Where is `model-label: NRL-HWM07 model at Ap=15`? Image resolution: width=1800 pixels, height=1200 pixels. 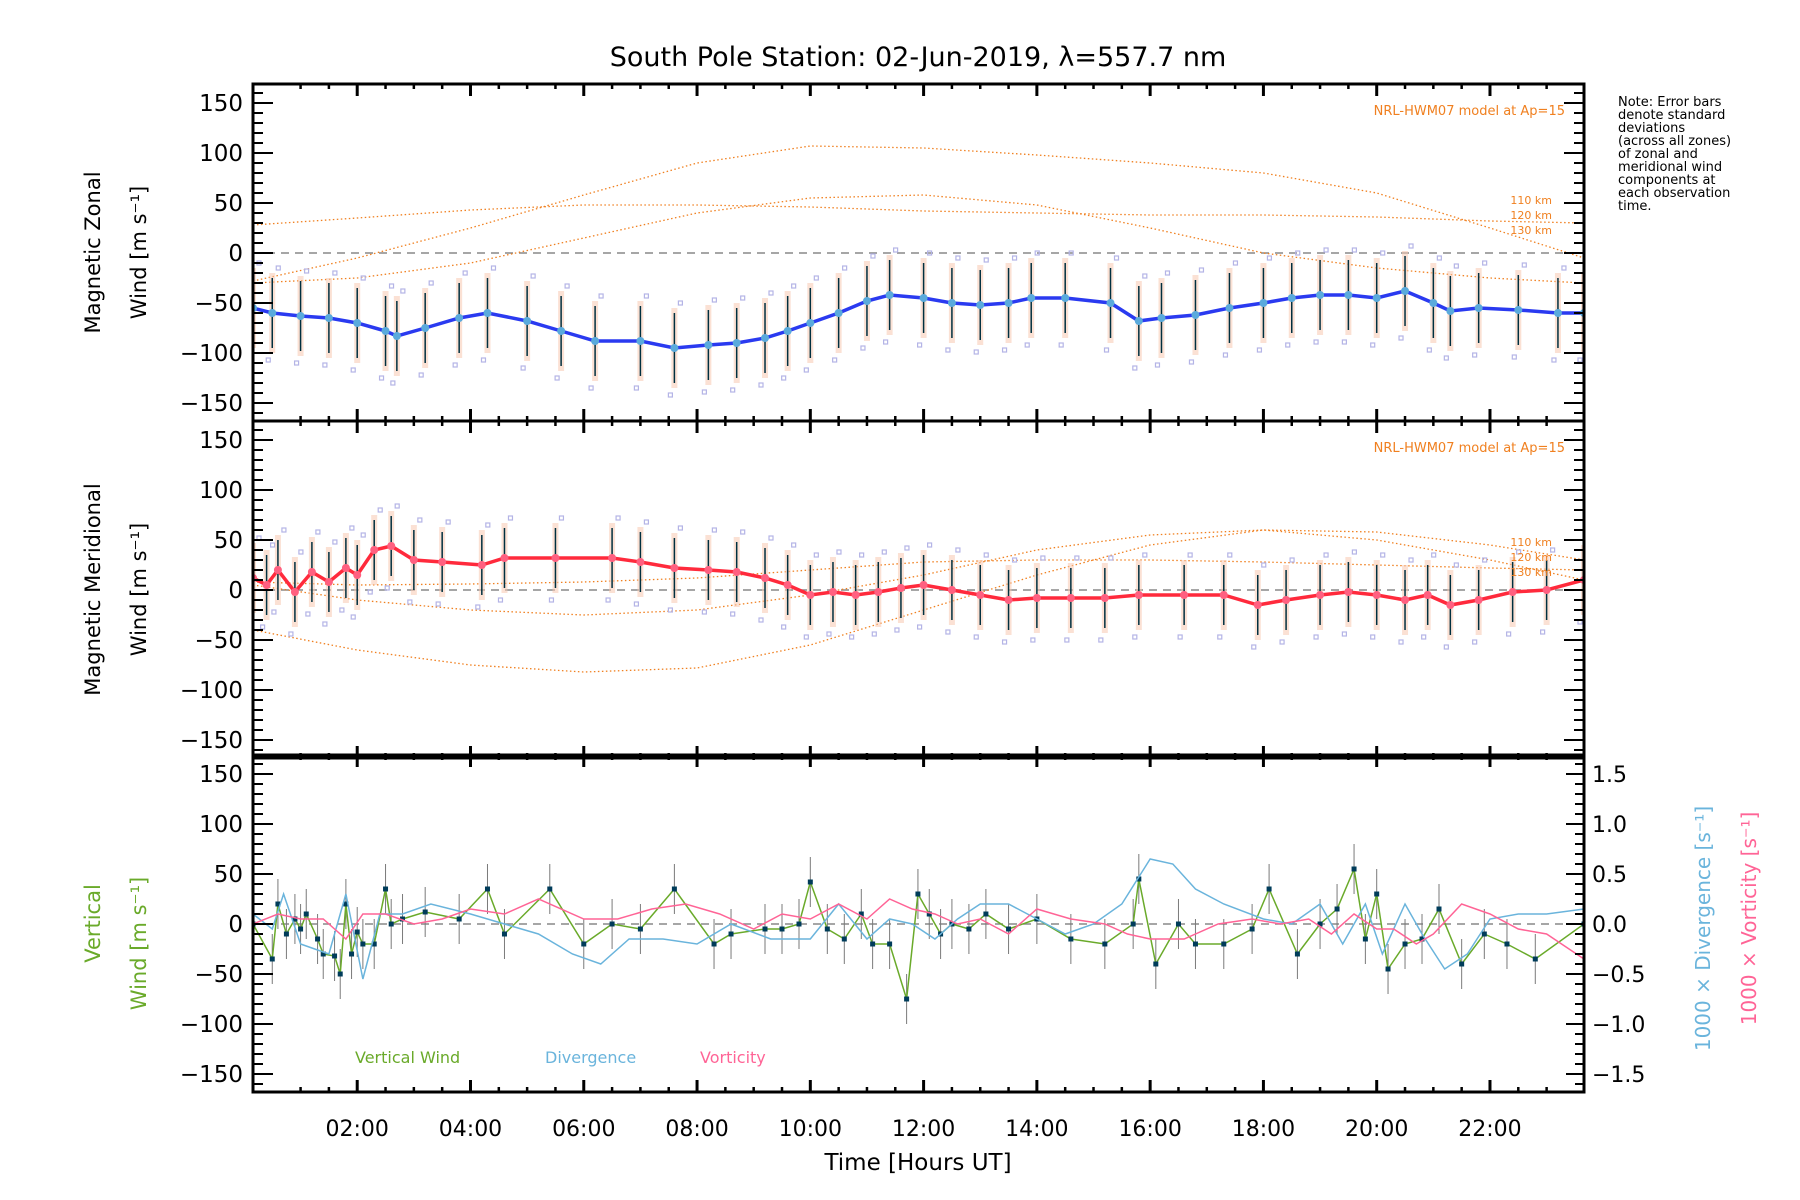
model-label: NRL-HWM07 model at Ap=15 is located at coordinates (1469, 111).